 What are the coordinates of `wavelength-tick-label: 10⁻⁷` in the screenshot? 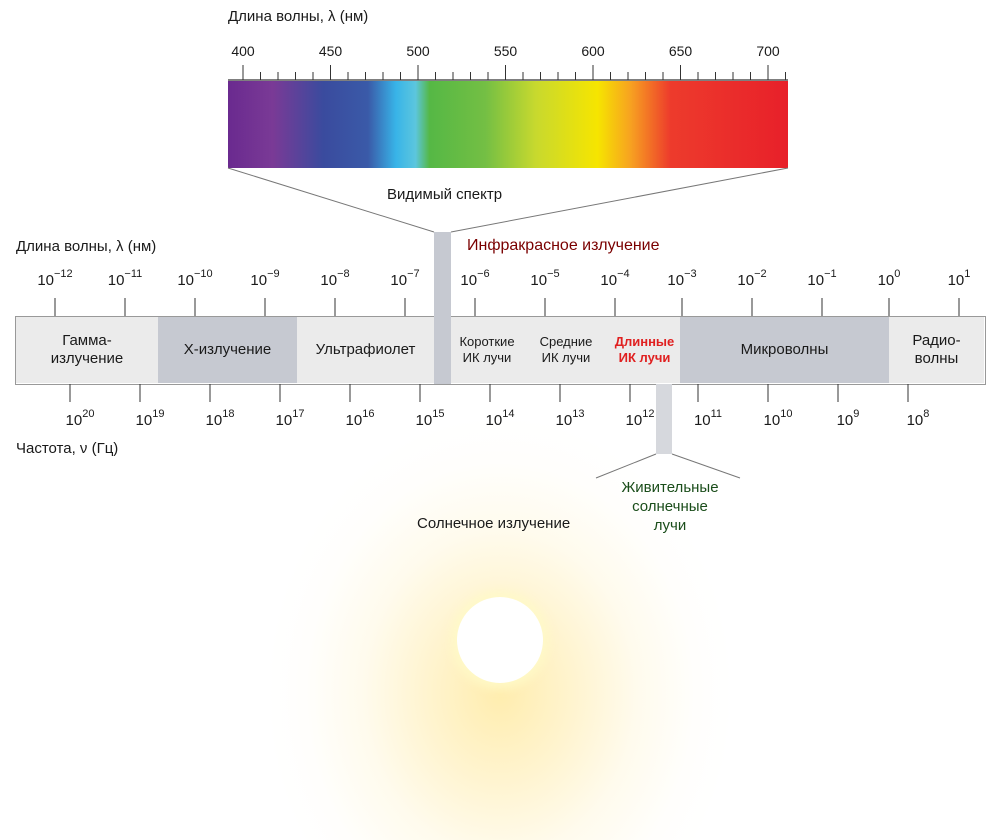 It's located at (405, 278).